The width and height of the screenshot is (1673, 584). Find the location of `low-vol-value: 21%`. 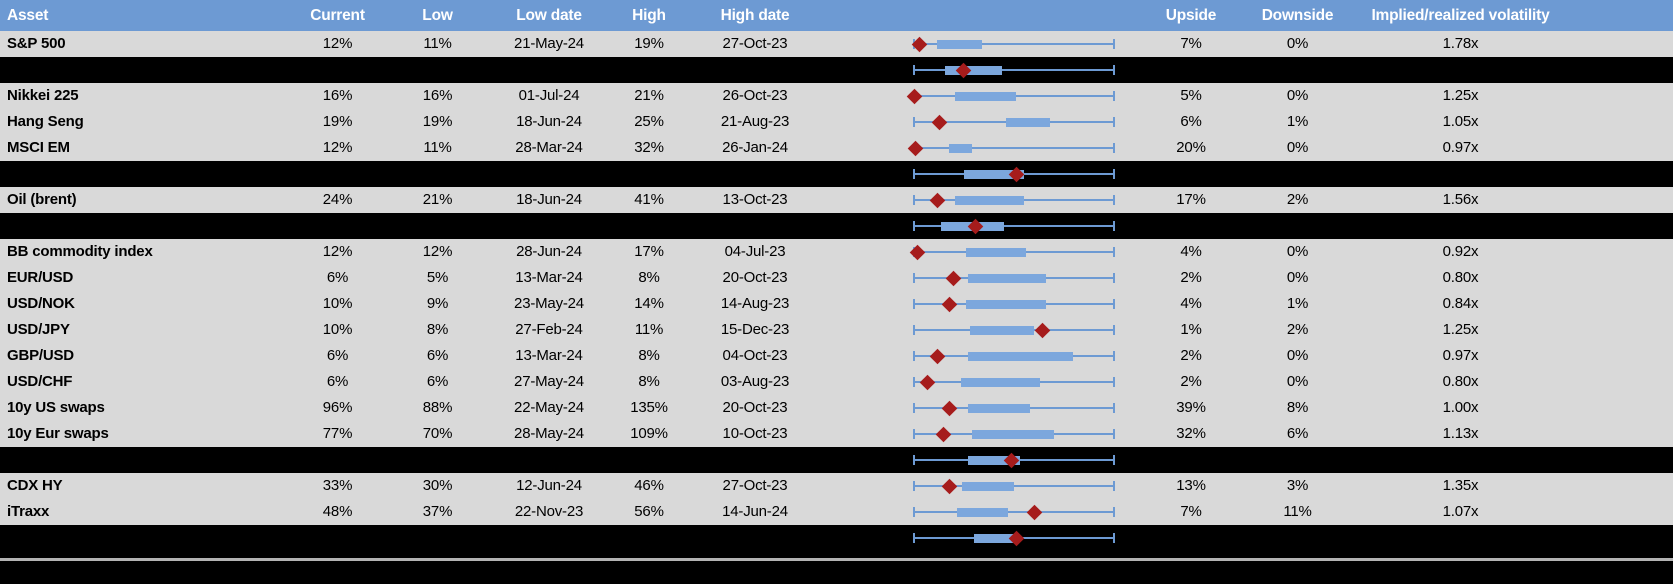

low-vol-value: 21% is located at coordinates (437, 199).